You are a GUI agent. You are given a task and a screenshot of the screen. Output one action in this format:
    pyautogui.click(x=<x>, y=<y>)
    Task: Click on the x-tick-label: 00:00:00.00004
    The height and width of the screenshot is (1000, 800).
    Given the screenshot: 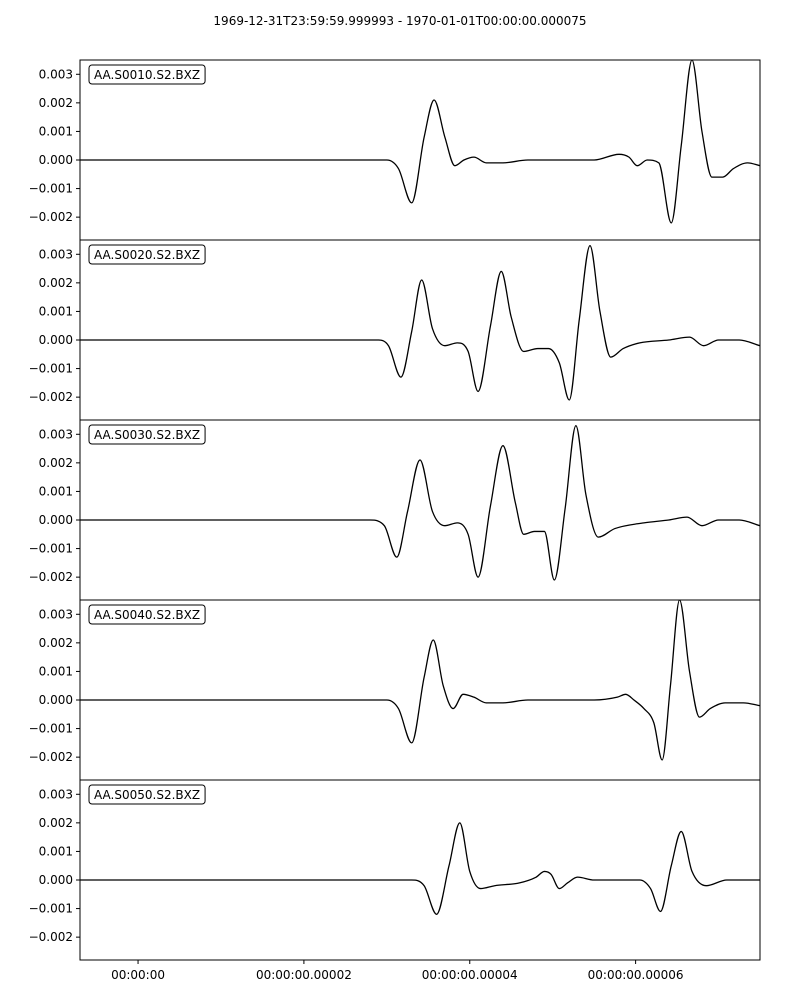 What is the action you would take?
    pyautogui.click(x=470, y=975)
    